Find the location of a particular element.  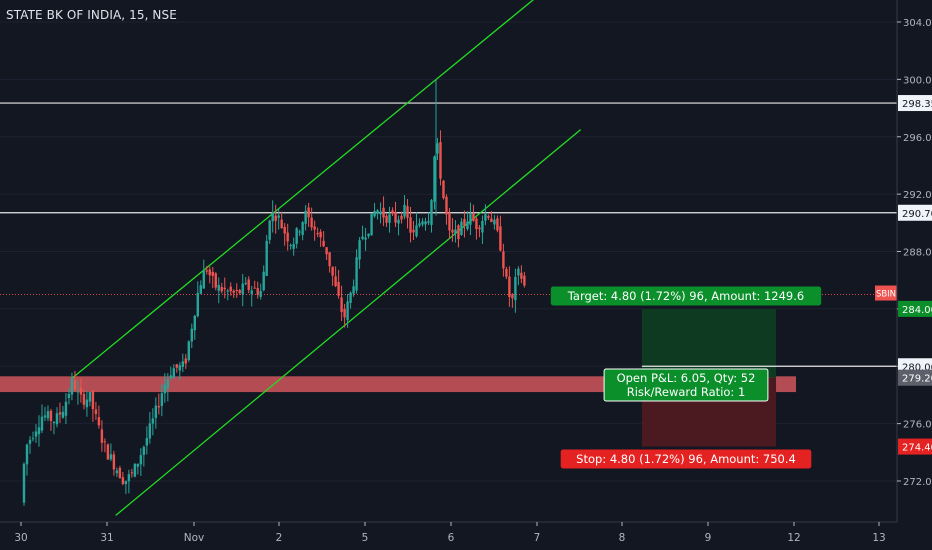

y-tick-label: 276.00 is located at coordinates (917, 425).